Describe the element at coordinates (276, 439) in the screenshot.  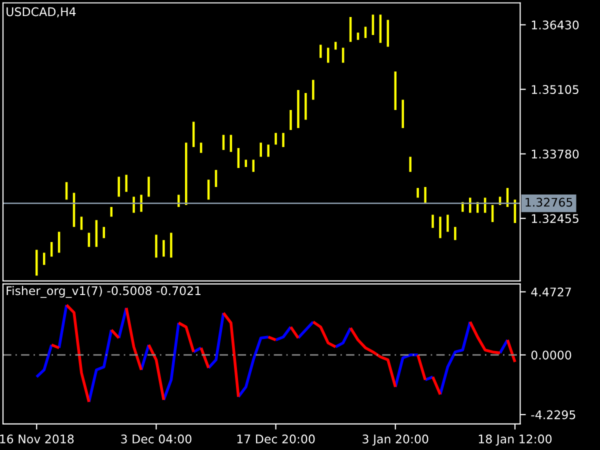
I see `x-tick-label: 17 Dec 20:00` at that location.